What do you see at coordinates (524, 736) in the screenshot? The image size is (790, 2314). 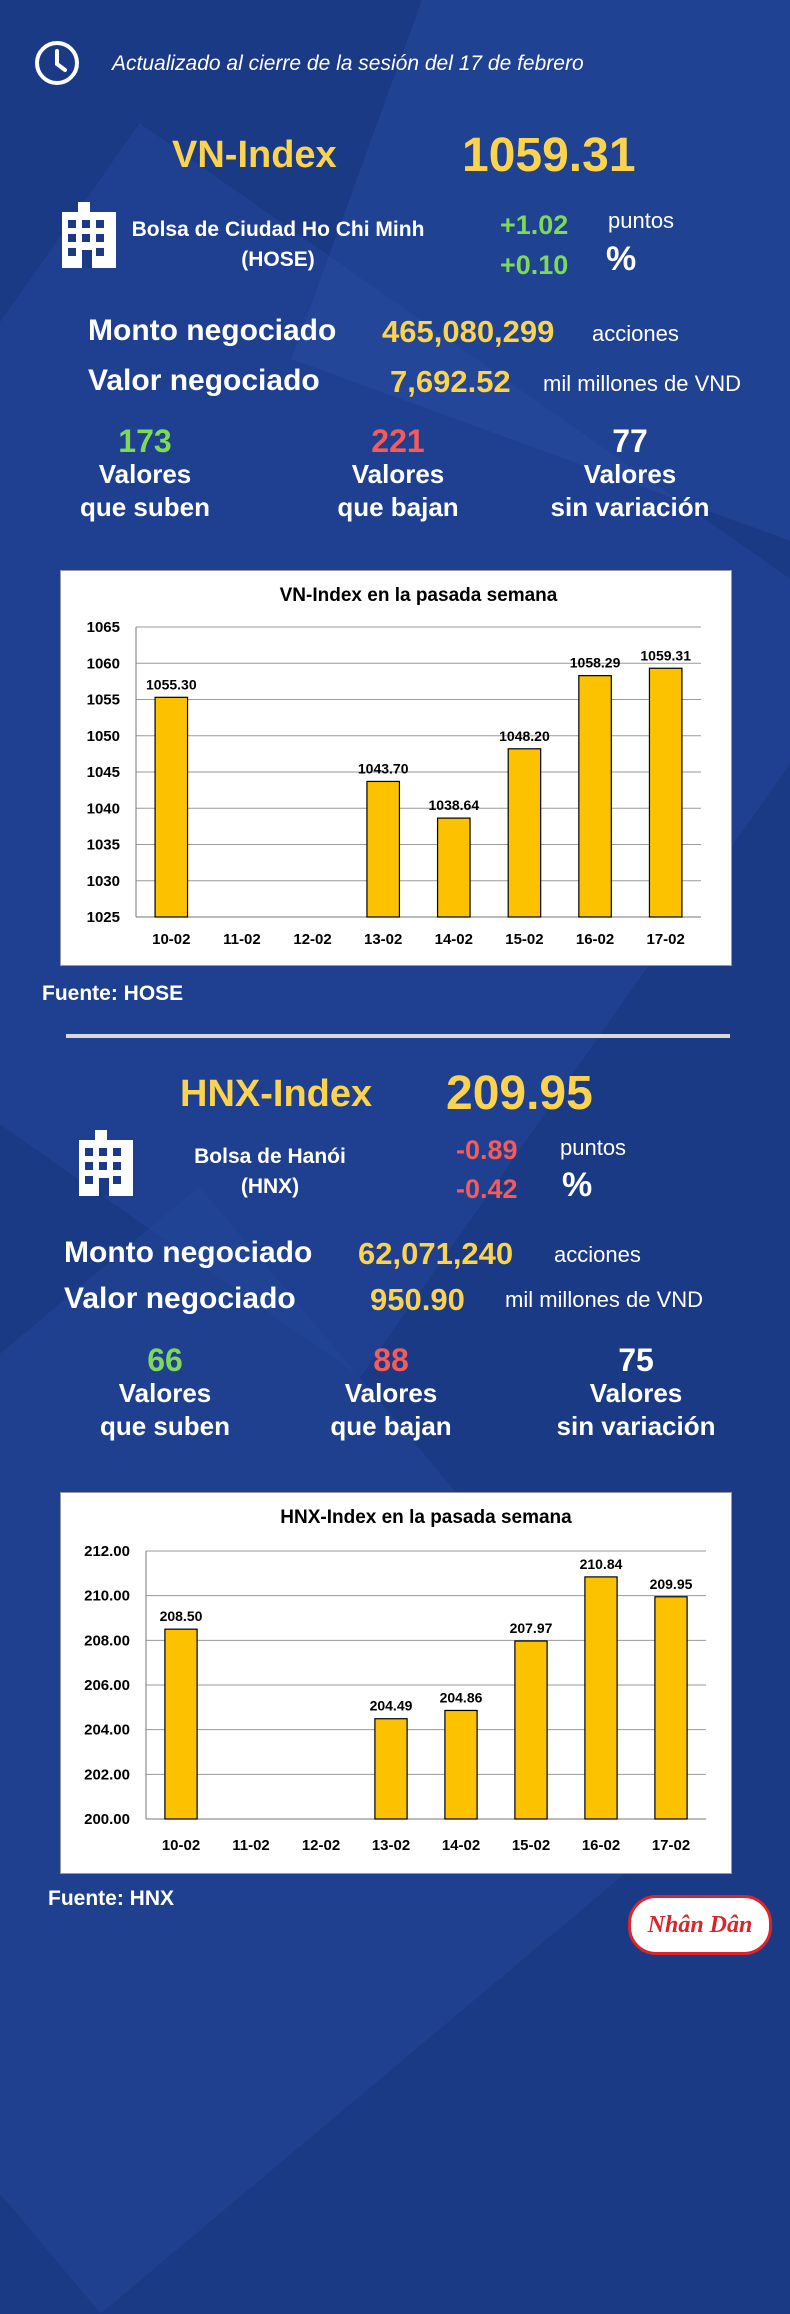 I see `data-label: 1048.20` at bounding box center [524, 736].